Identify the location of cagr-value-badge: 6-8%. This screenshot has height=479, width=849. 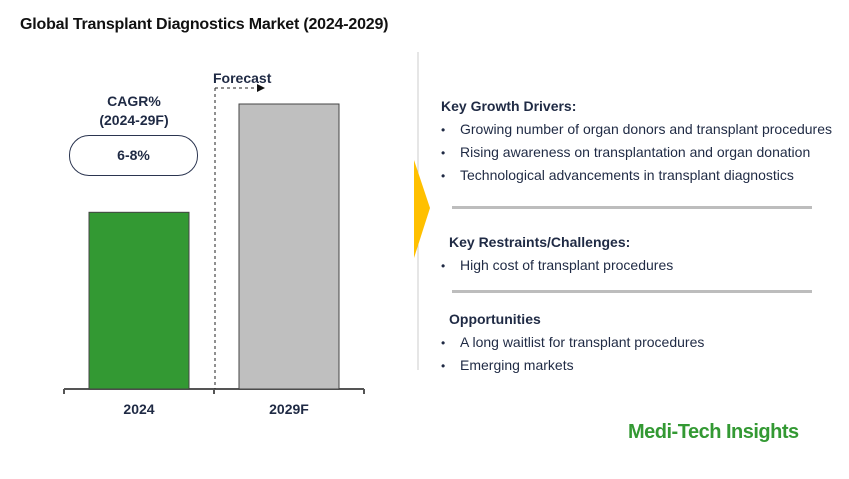
(133, 155).